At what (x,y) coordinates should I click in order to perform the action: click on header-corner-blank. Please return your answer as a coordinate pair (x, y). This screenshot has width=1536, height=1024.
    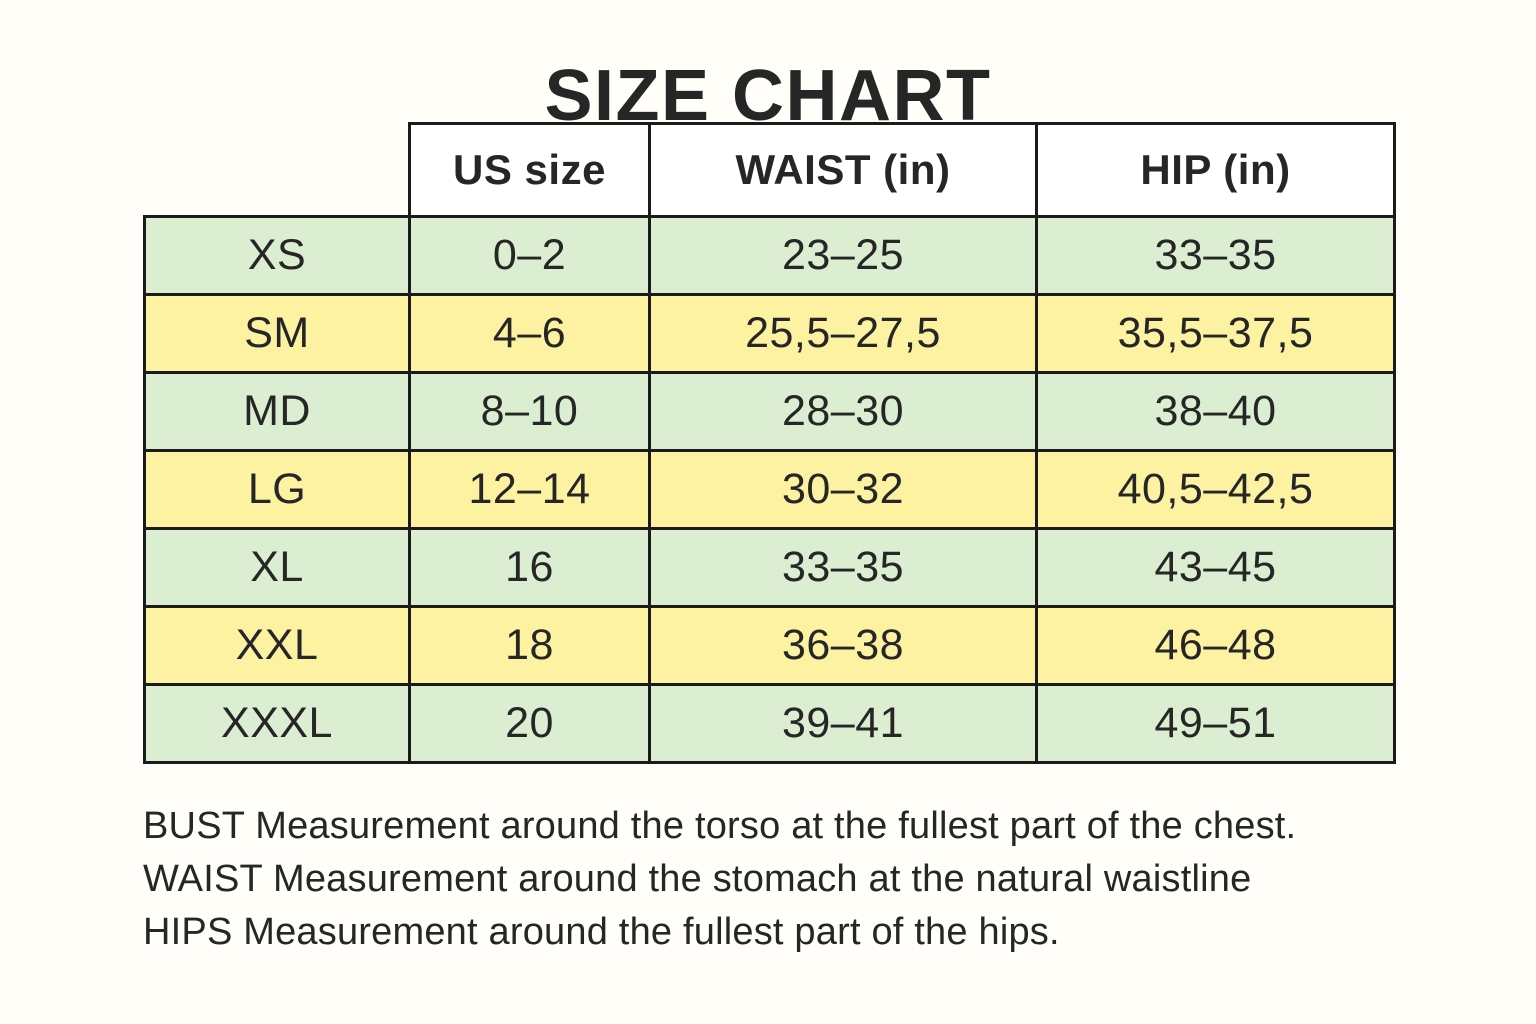
    Looking at the image, I should click on (277, 170).